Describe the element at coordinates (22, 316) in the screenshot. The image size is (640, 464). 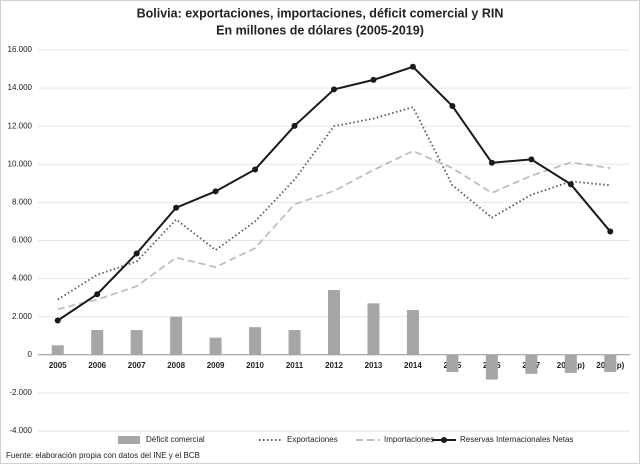
I see `y-tick-label: 2.000` at that location.